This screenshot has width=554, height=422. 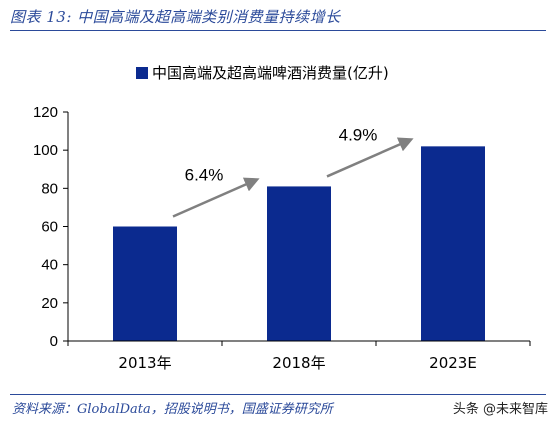 I want to click on legend: 中国高端及超高端啤酒消费量(亿升), so click(x=262, y=73).